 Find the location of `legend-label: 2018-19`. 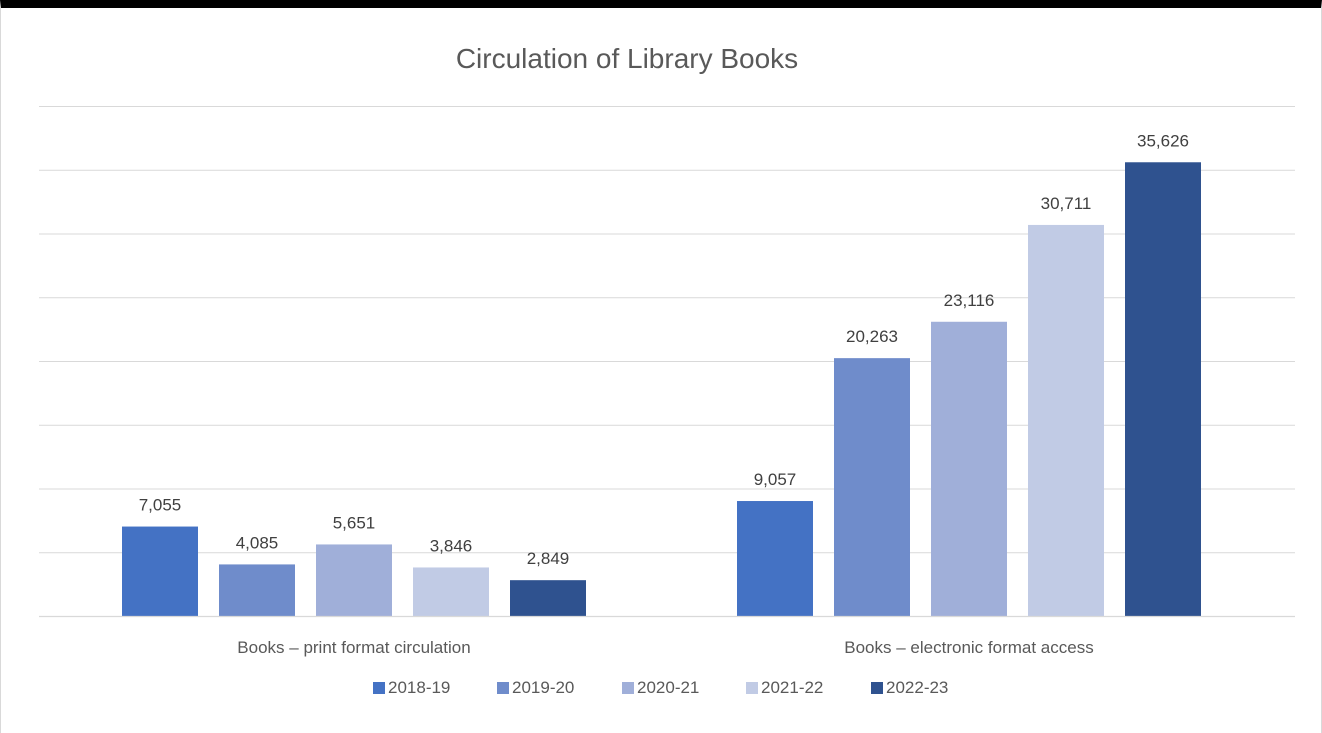

legend-label: 2018-19 is located at coordinates (419, 687).